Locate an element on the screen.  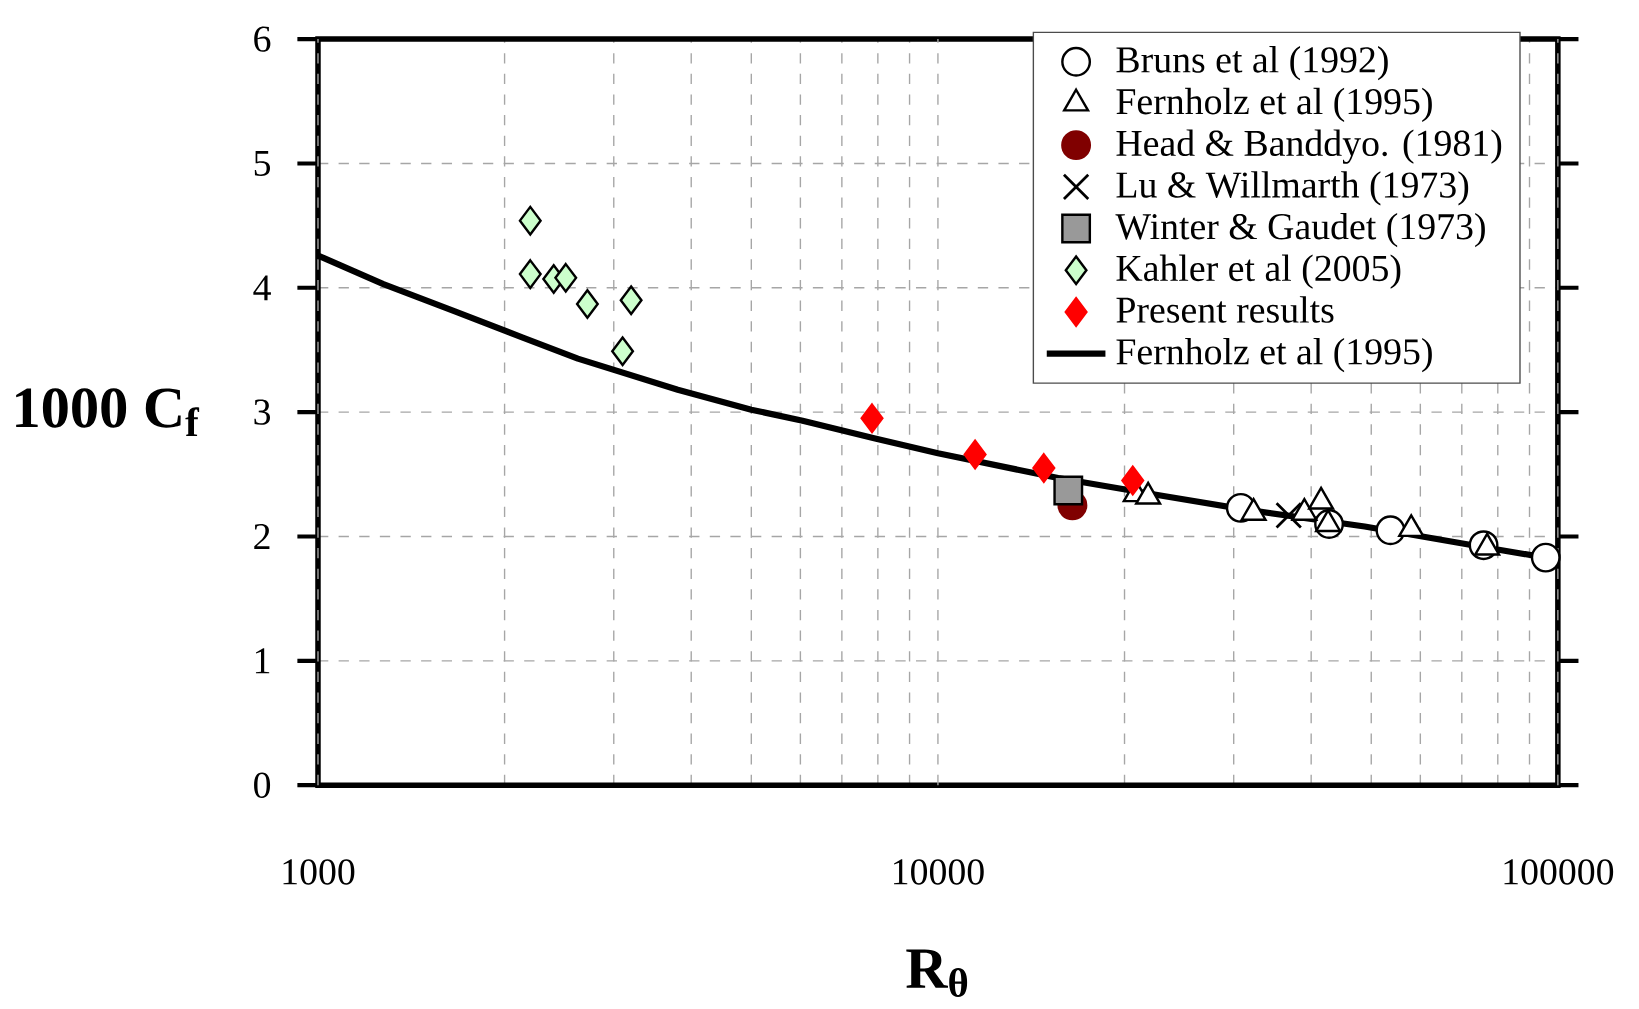
x-tick-label: 100000 is located at coordinates (1559, 872).